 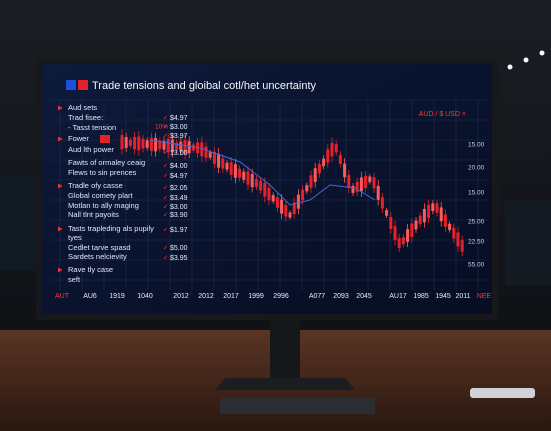 I want to click on highlight, so click(x=105, y=139).